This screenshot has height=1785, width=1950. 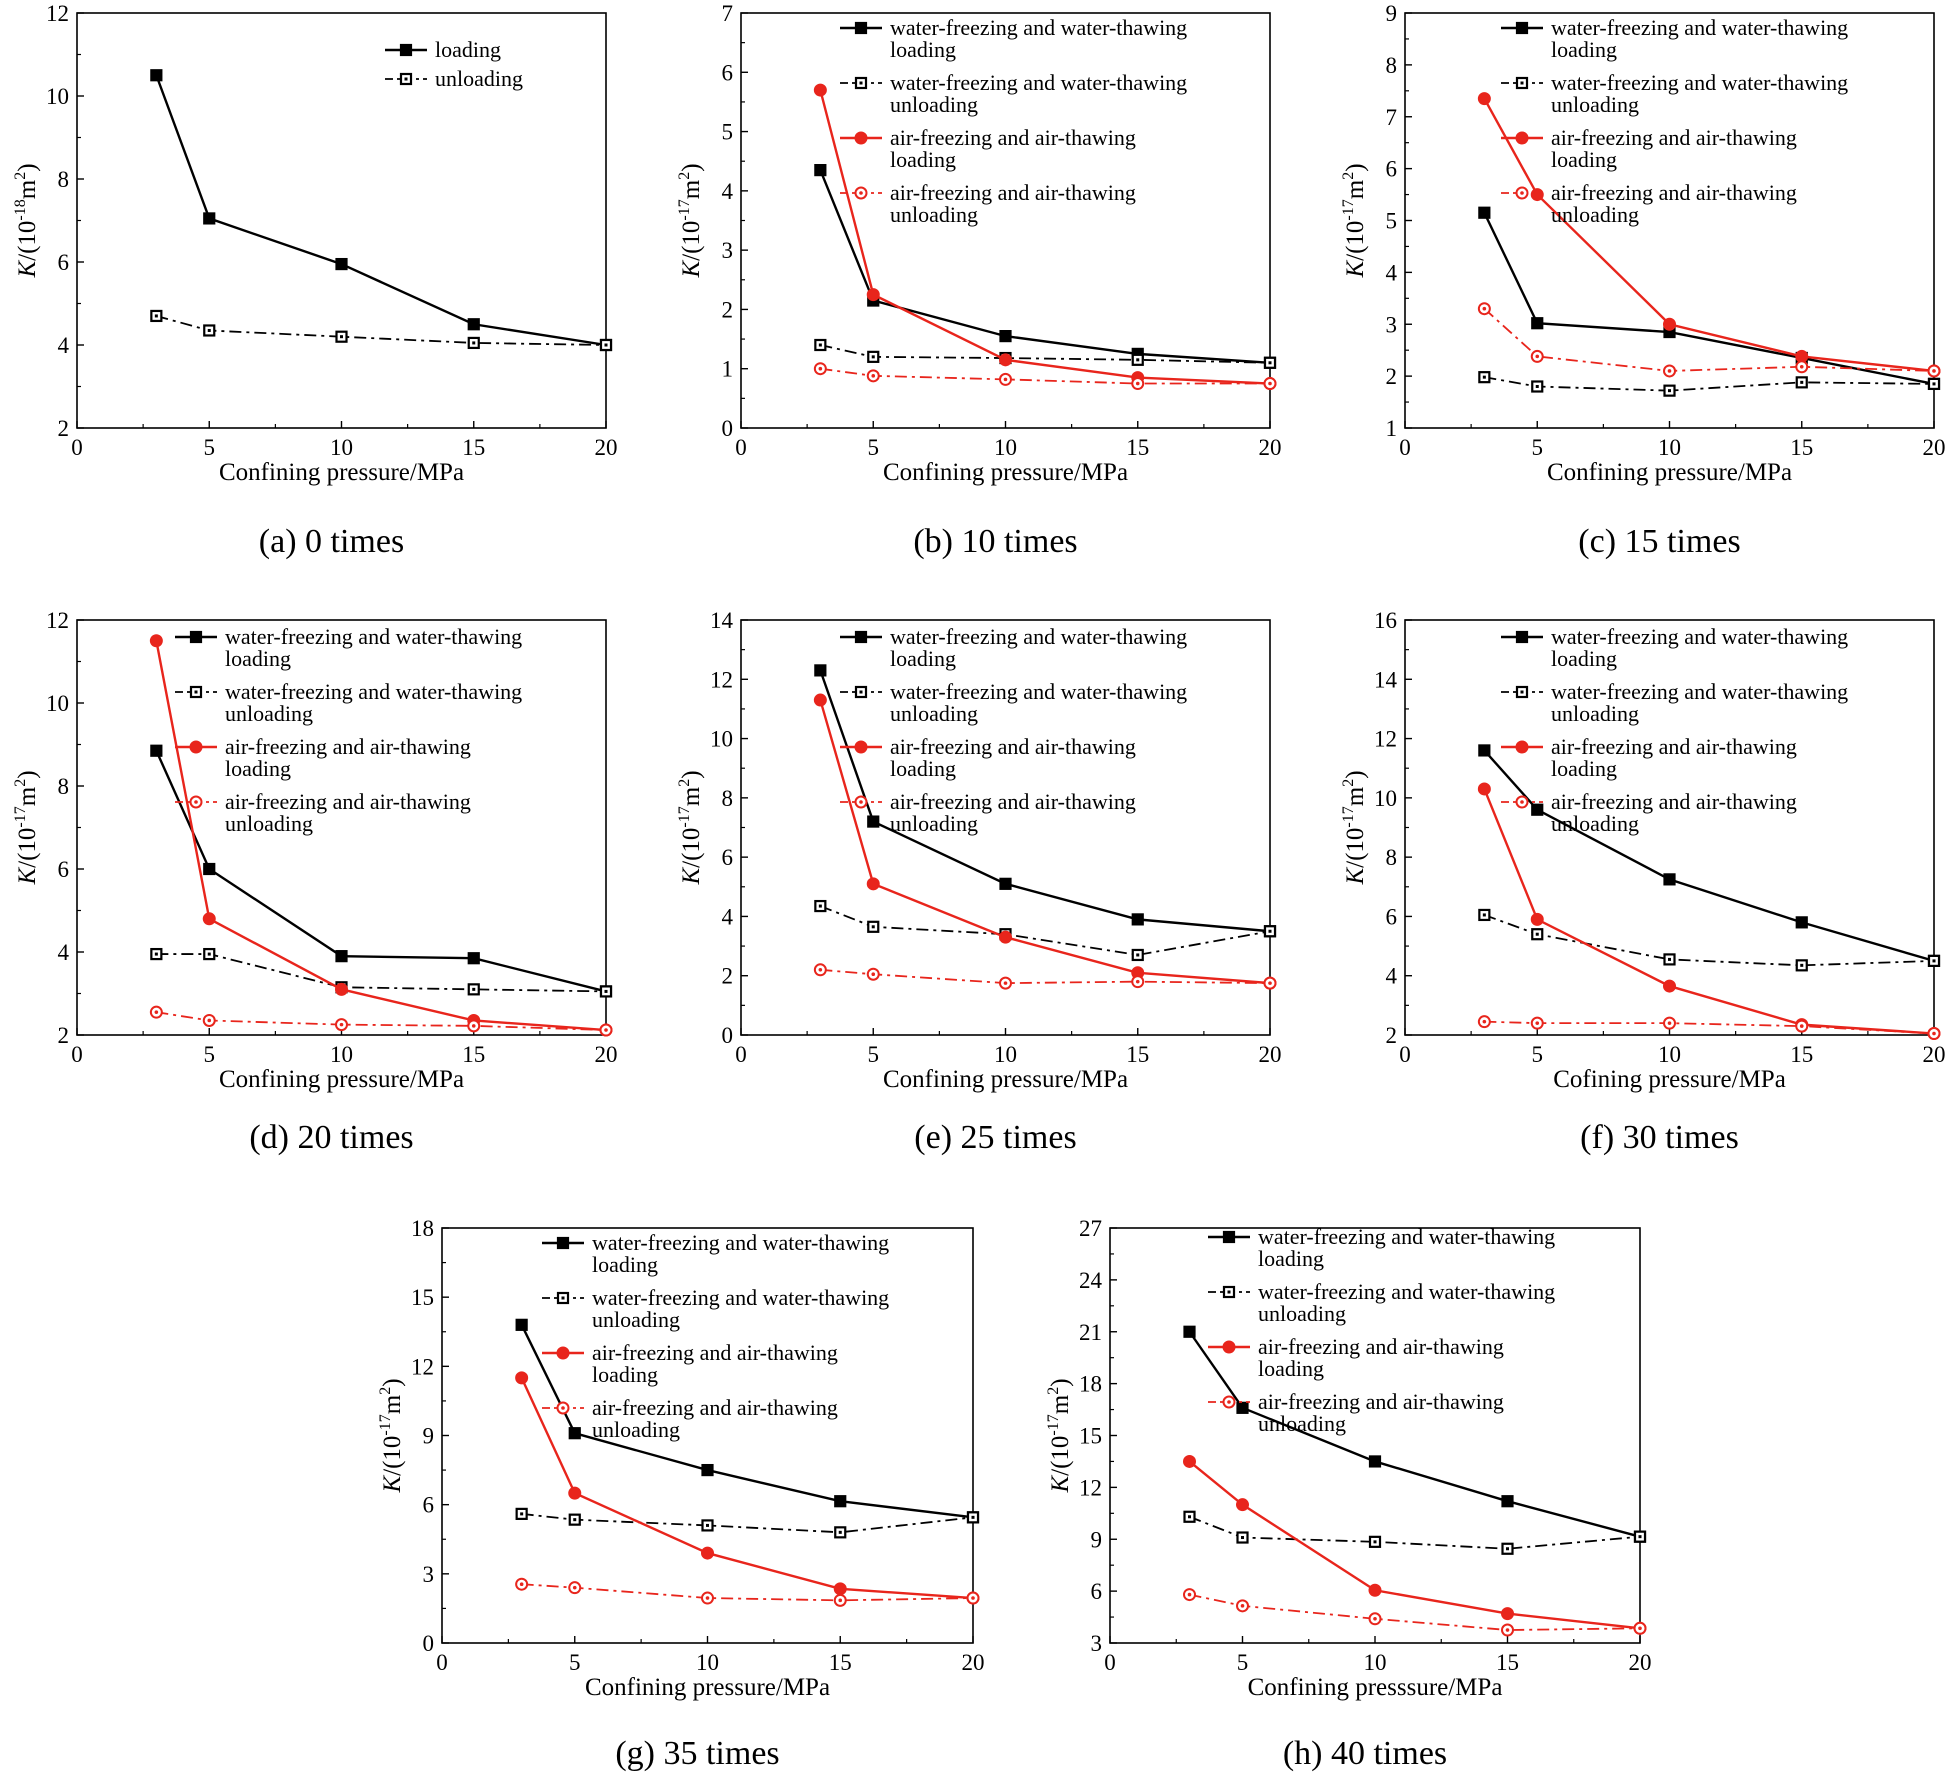 I want to click on y-label-exponent: -18, so click(x=20, y=209).